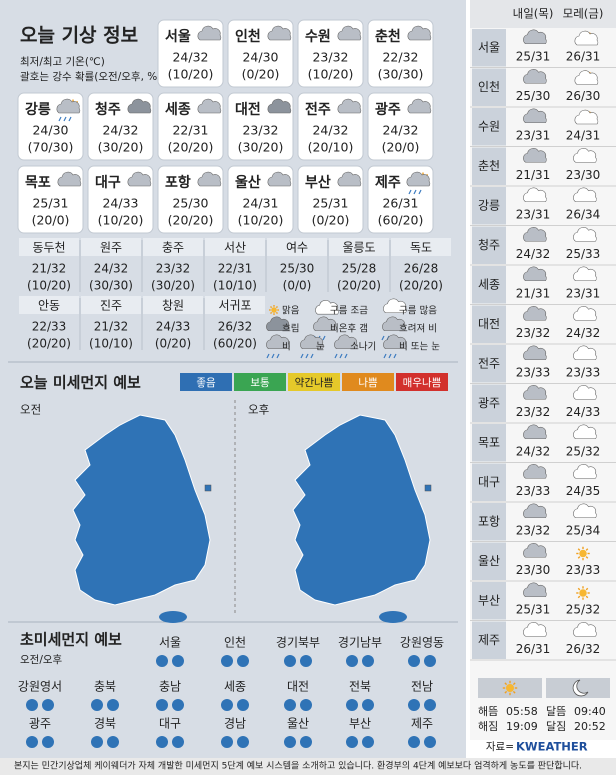 Image resolution: width=616 pixels, height=775 pixels. I want to click on day-temp: 23/30, so click(583, 175).